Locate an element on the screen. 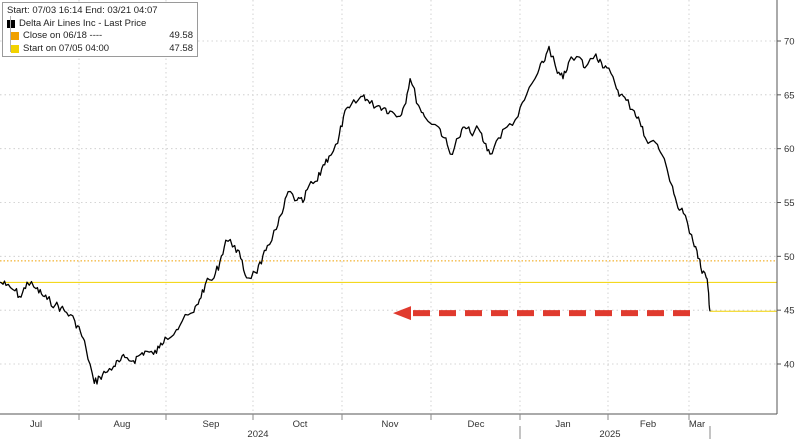 The width and height of the screenshot is (800, 439). legend-item-price: Delta Air Lines Inc - Last Price is located at coordinates (100, 24).